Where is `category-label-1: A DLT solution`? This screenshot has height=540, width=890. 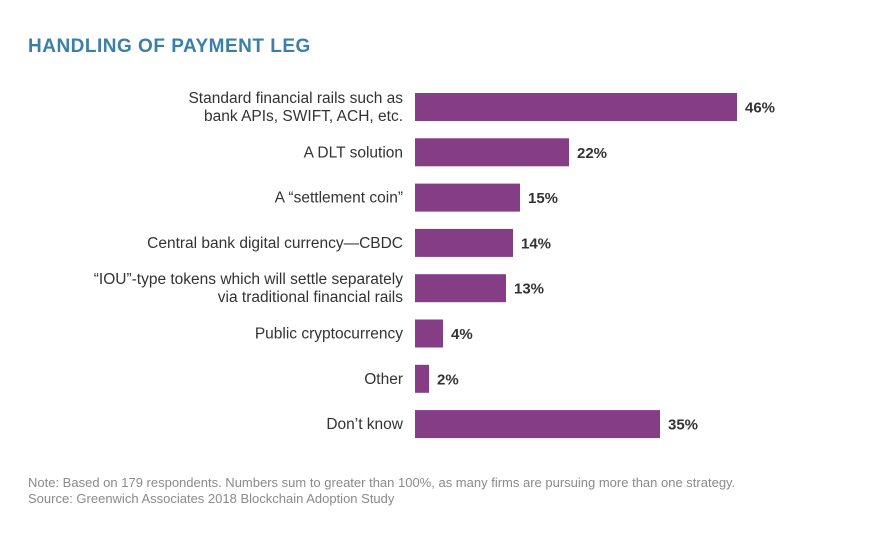 category-label-1: A DLT solution is located at coordinates (353, 152).